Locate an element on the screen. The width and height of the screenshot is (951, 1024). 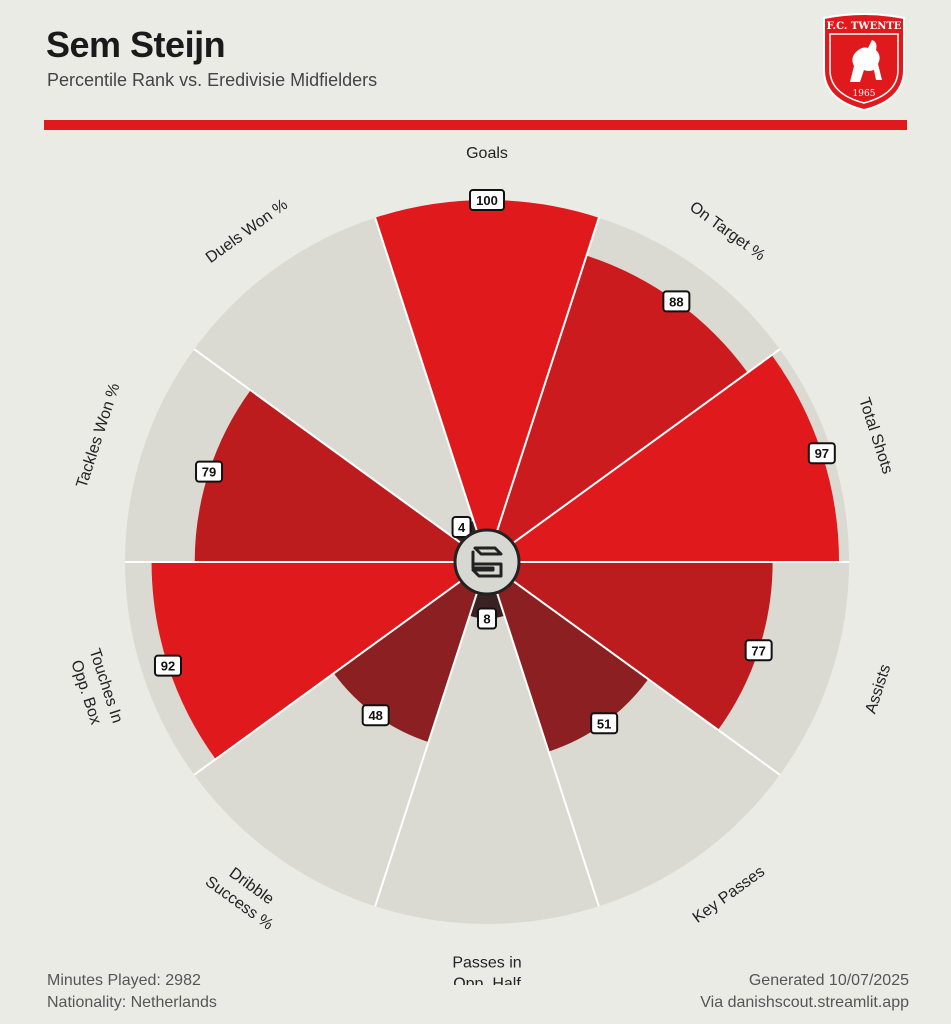
header-divider is located at coordinates (475, 125).